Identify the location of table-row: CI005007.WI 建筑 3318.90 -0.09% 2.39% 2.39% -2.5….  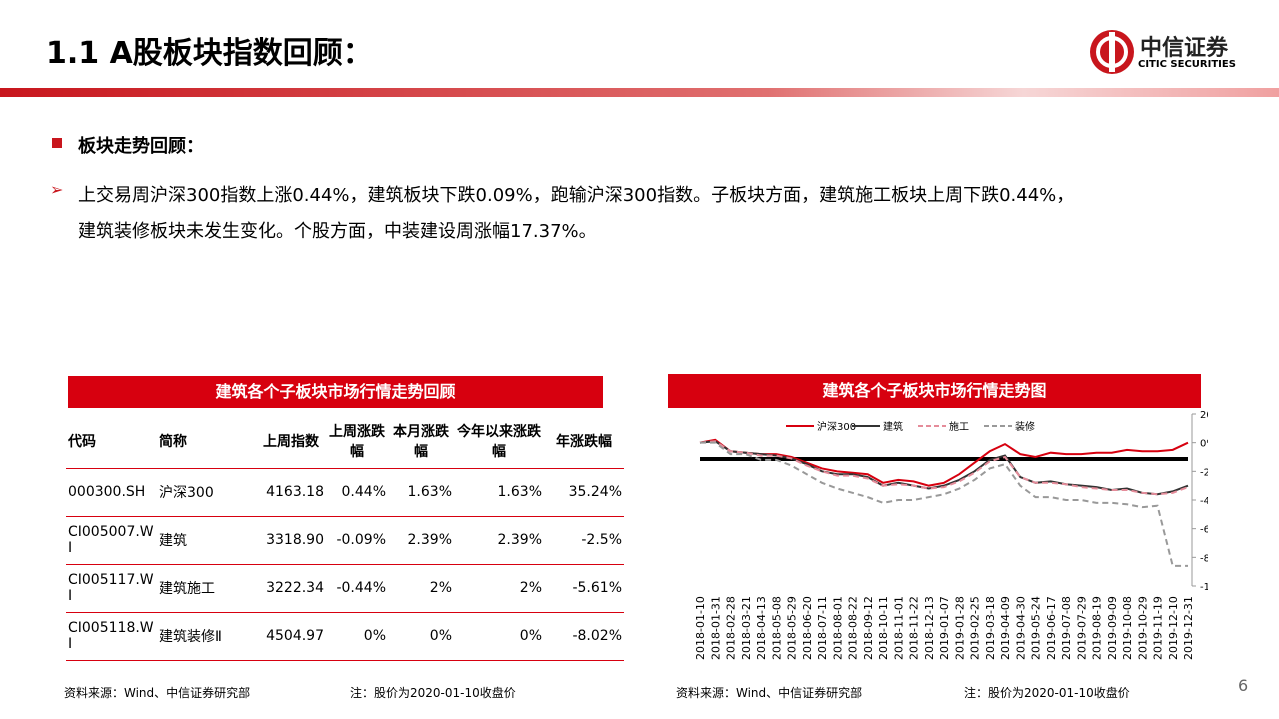
(345, 540).